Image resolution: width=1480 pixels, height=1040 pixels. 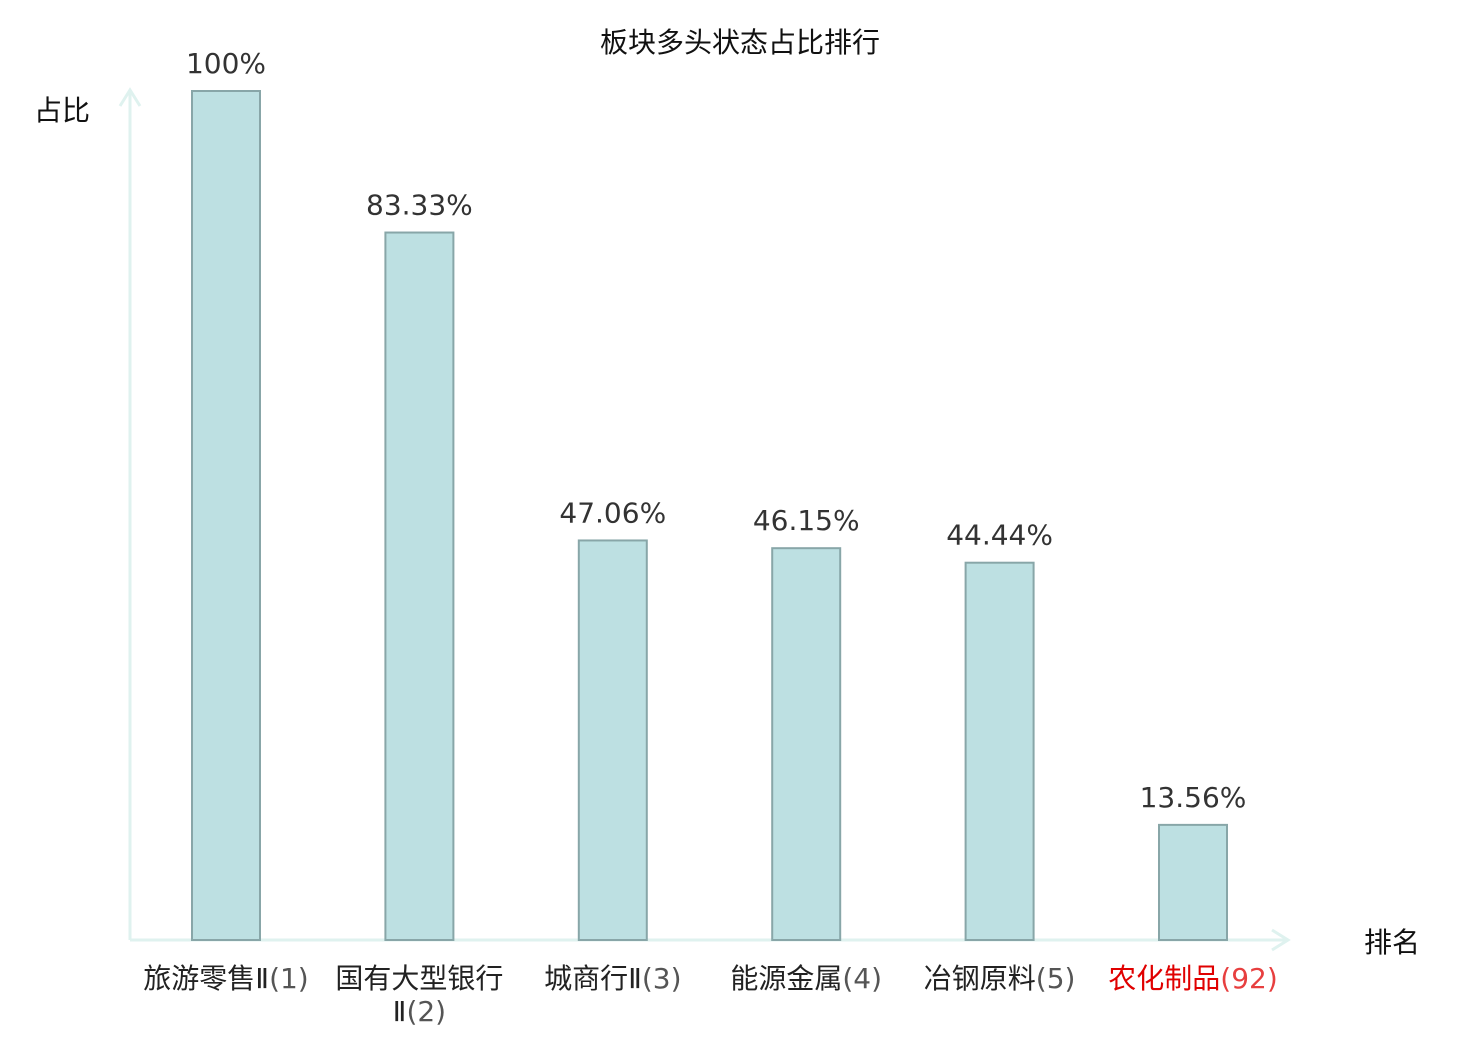 I want to click on x-tick-label: 城商行Ⅱ(3), so click(x=613, y=978).